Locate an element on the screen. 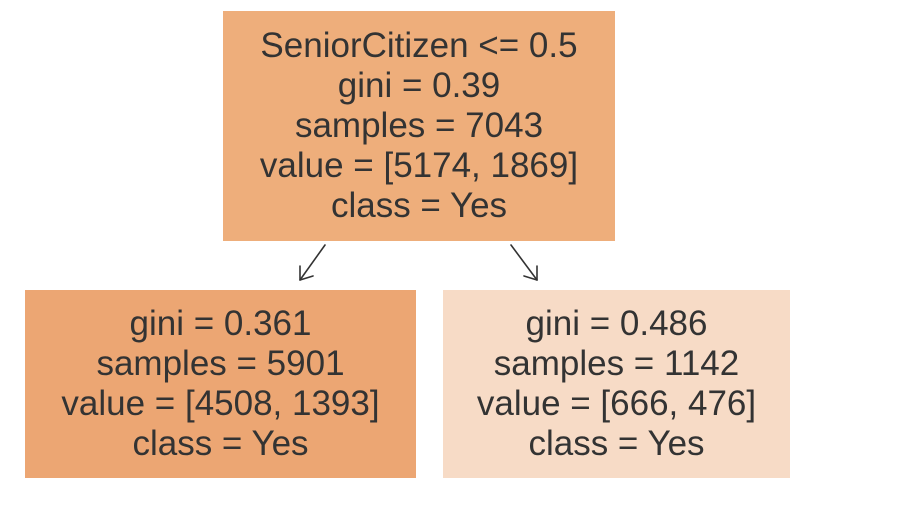 Image resolution: width=904 pixels, height=518 pixels. right-gini: gini = 0.486 is located at coordinates (616, 323).